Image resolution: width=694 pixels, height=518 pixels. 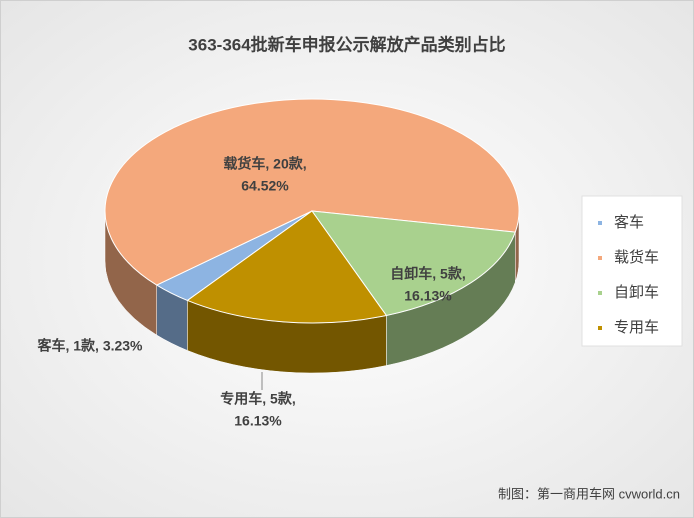 I want to click on legend-label: 专用车, so click(x=636, y=327).